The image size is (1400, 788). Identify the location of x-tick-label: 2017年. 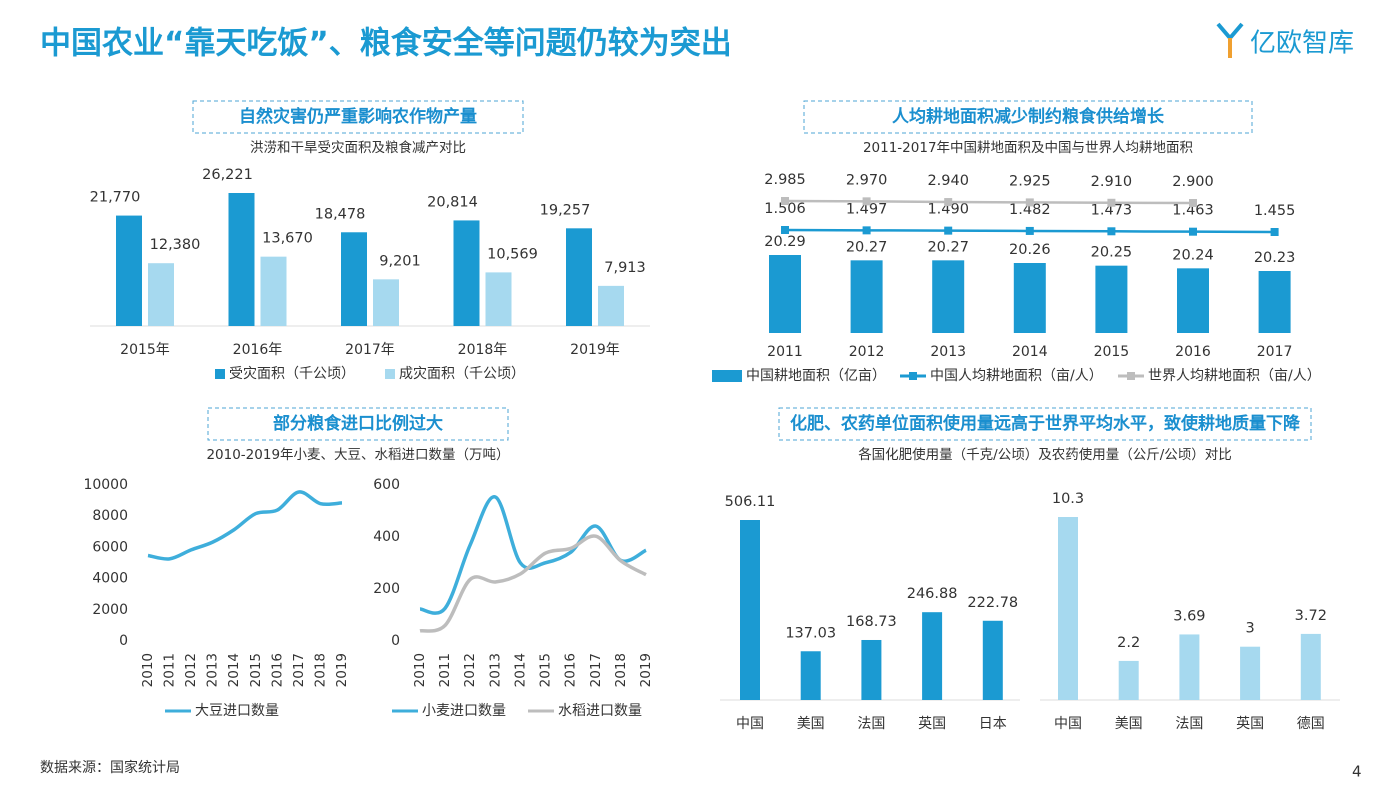
(370, 350).